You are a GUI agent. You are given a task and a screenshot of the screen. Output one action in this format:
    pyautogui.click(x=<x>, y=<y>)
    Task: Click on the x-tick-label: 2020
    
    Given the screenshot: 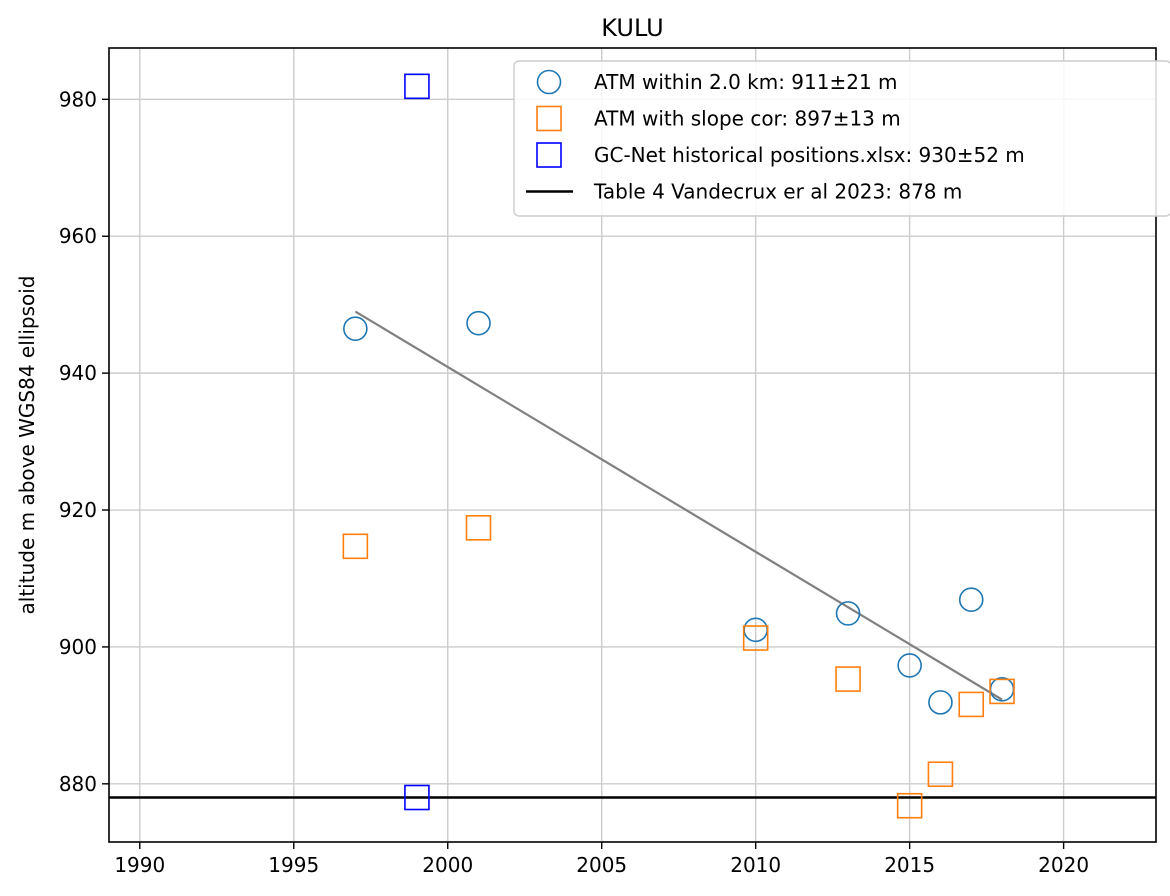 What is the action you would take?
    pyautogui.click(x=1063, y=865)
    